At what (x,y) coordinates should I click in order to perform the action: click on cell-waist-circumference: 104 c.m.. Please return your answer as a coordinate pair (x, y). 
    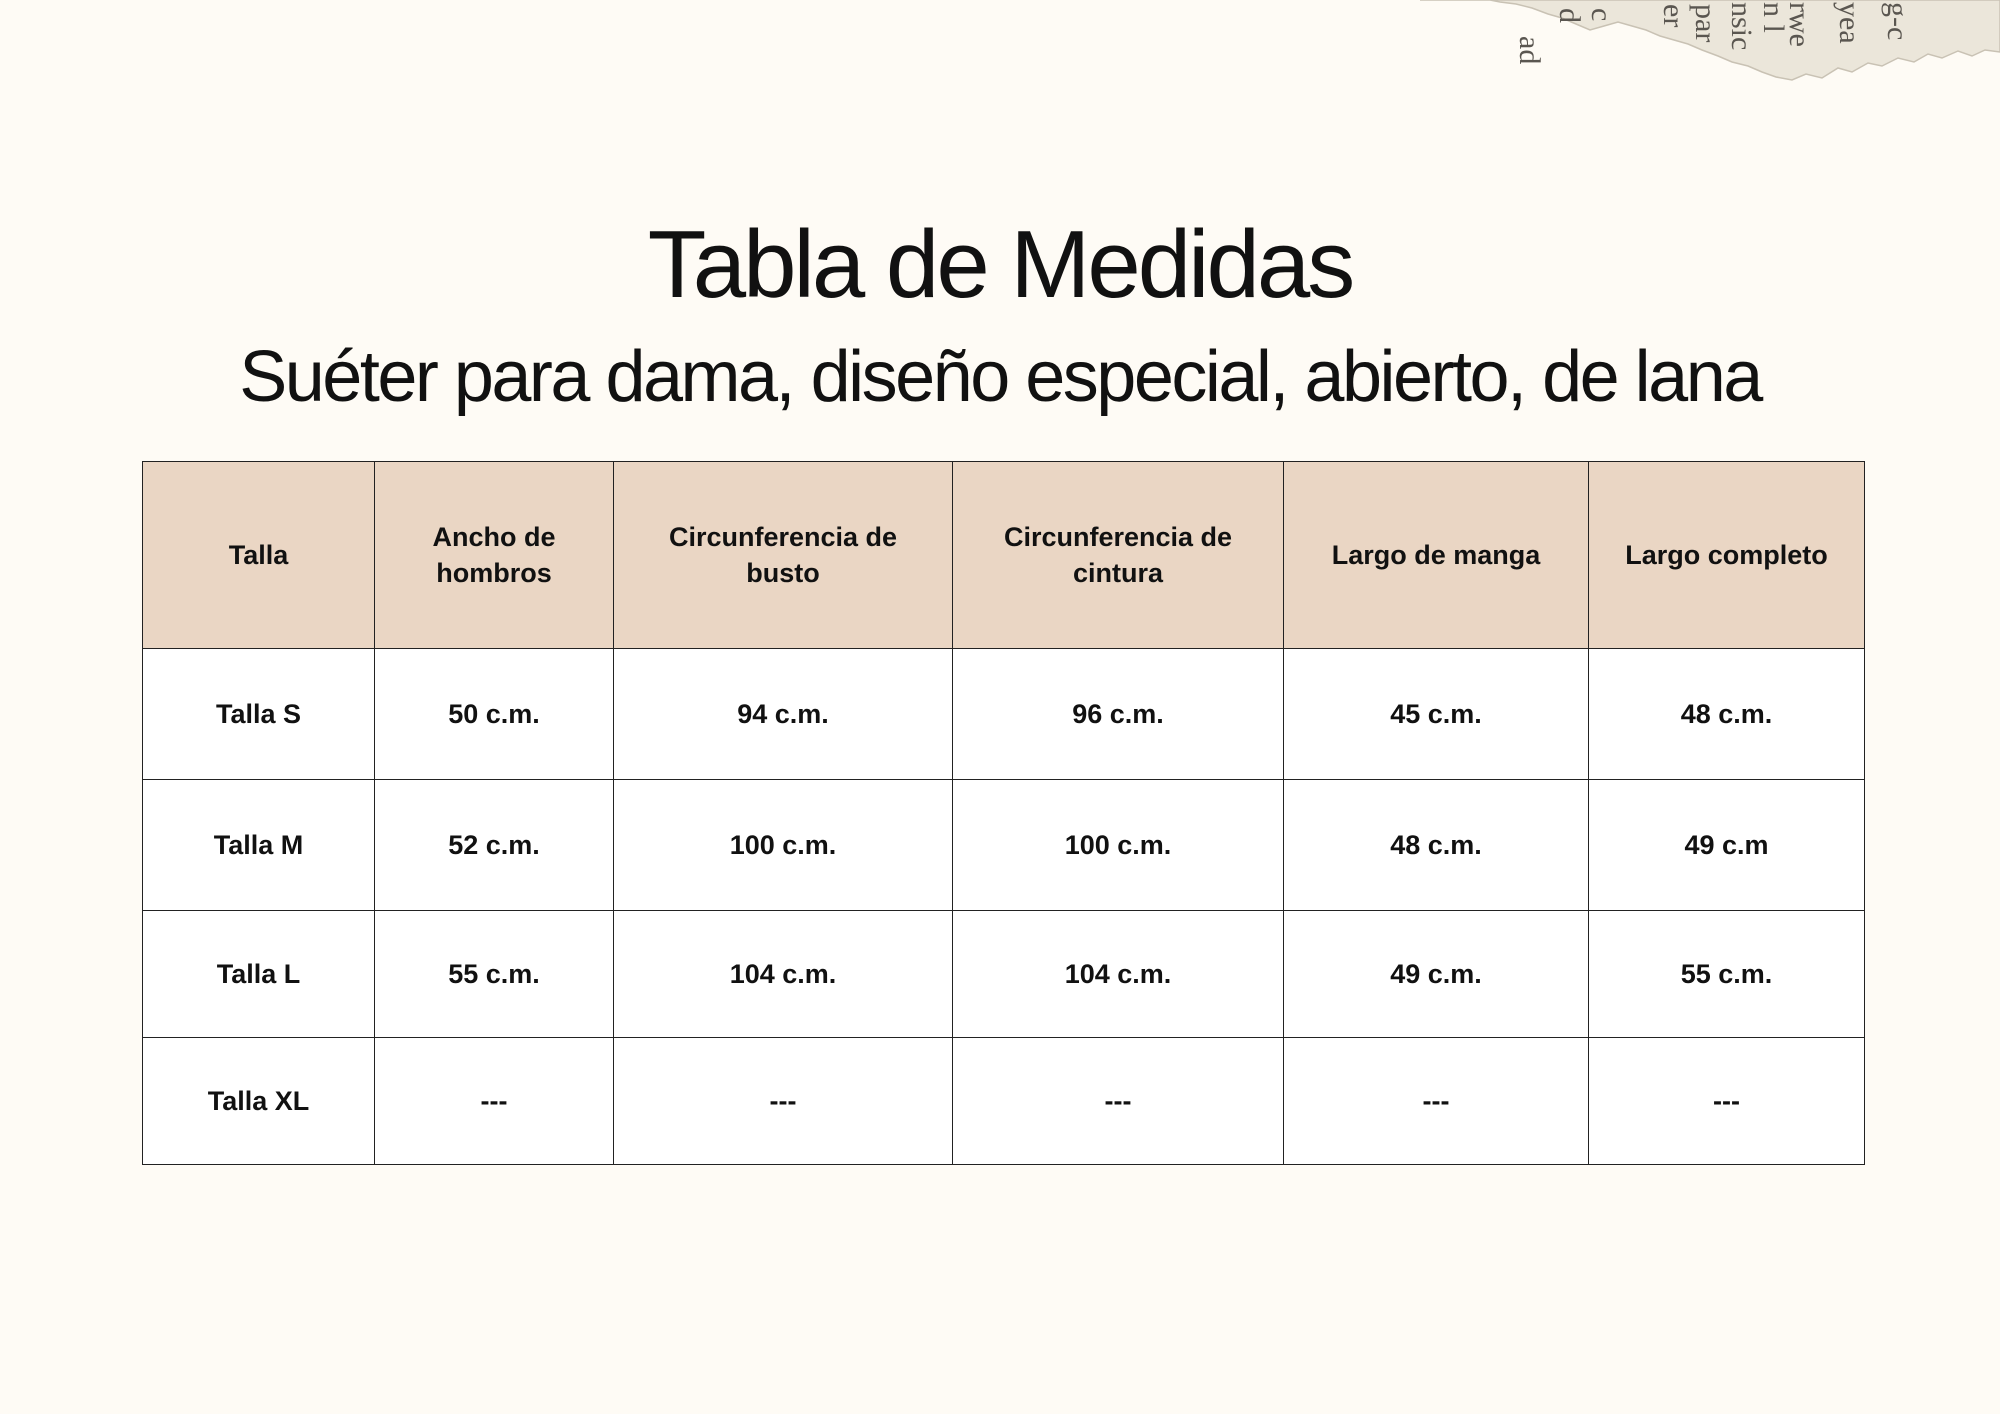
    Looking at the image, I should click on (1118, 974).